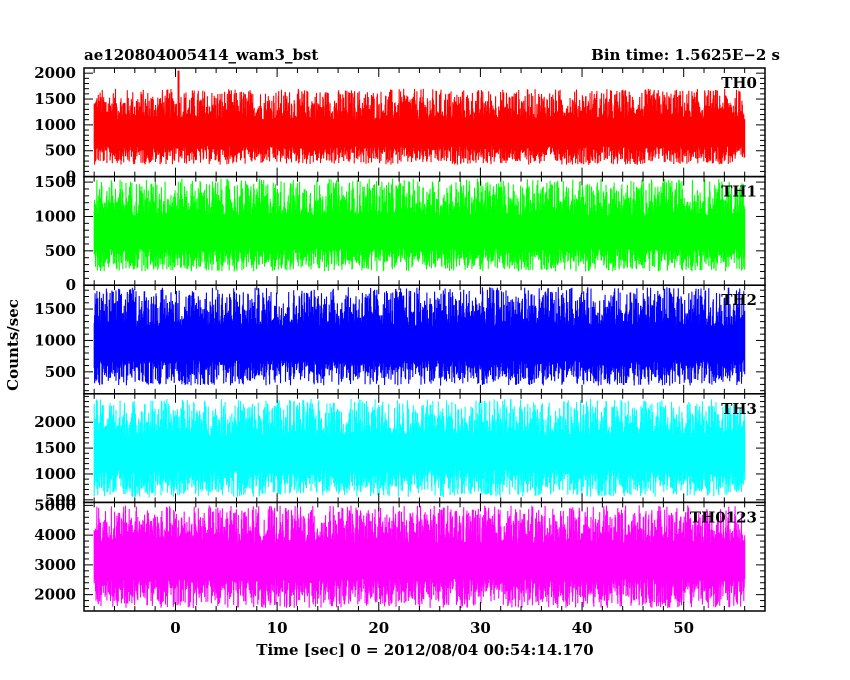 This screenshot has height=680, width=850. Describe the element at coordinates (685, 55) in the screenshot. I see `bin-time-label: Bin time: 1.5625E−2 s` at that location.